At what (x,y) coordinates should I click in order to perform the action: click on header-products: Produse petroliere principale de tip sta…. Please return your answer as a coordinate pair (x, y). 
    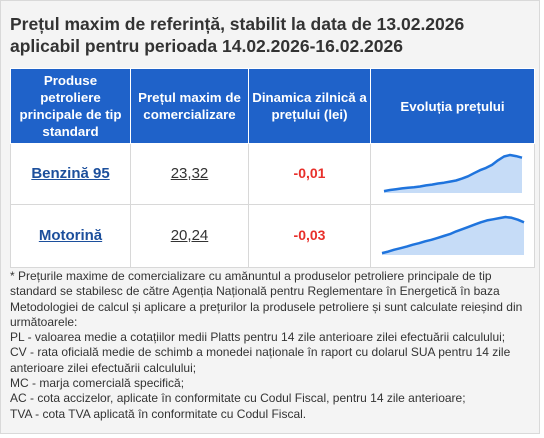
    Looking at the image, I should click on (70, 106).